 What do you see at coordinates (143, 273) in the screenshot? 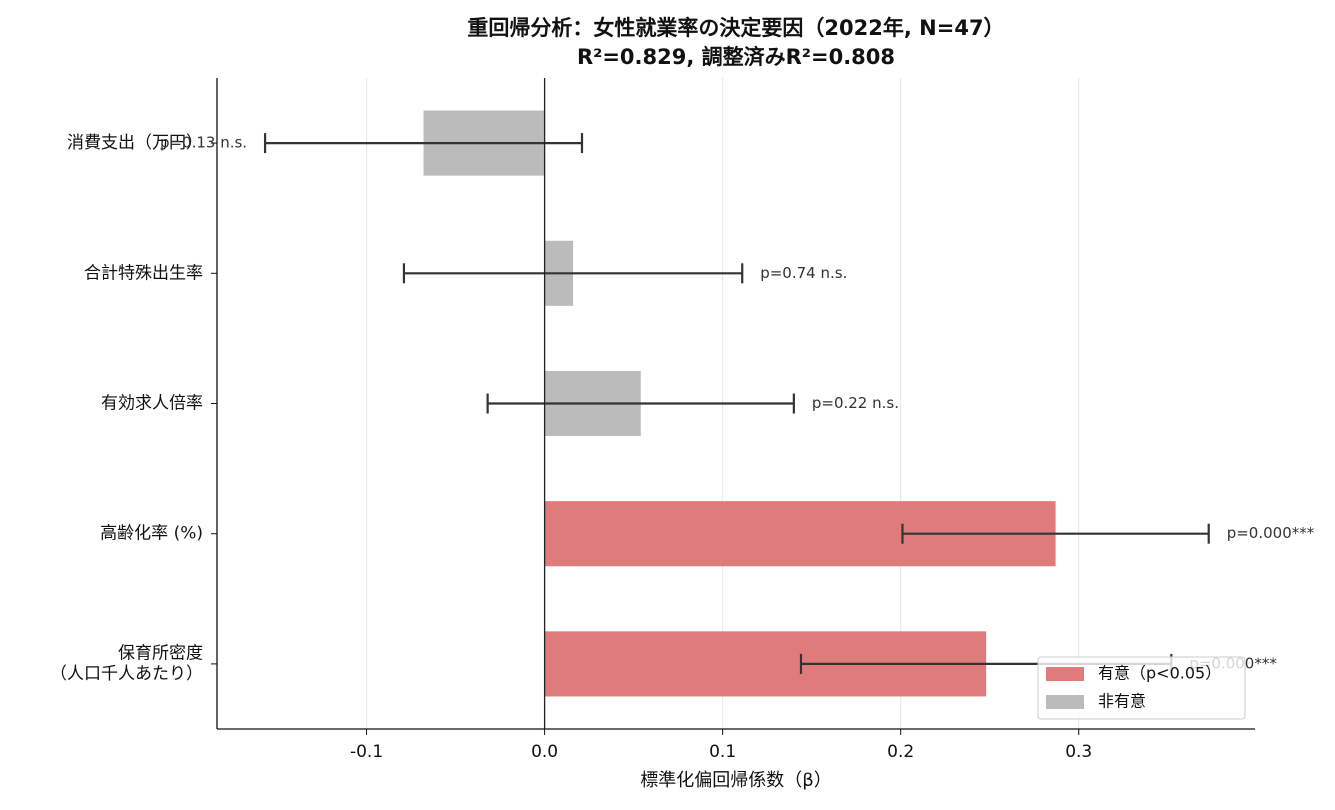
I see `y-tick-label: 合計特殊出生率` at bounding box center [143, 273].